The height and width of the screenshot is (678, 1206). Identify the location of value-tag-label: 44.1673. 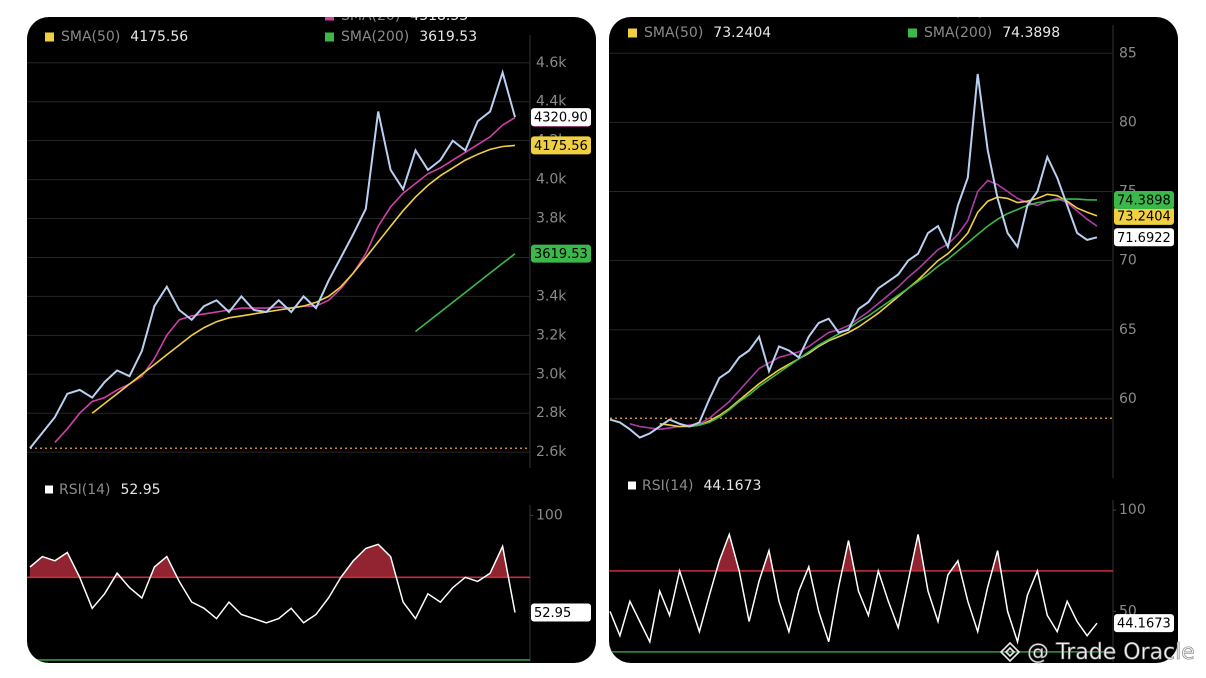
(1144, 624).